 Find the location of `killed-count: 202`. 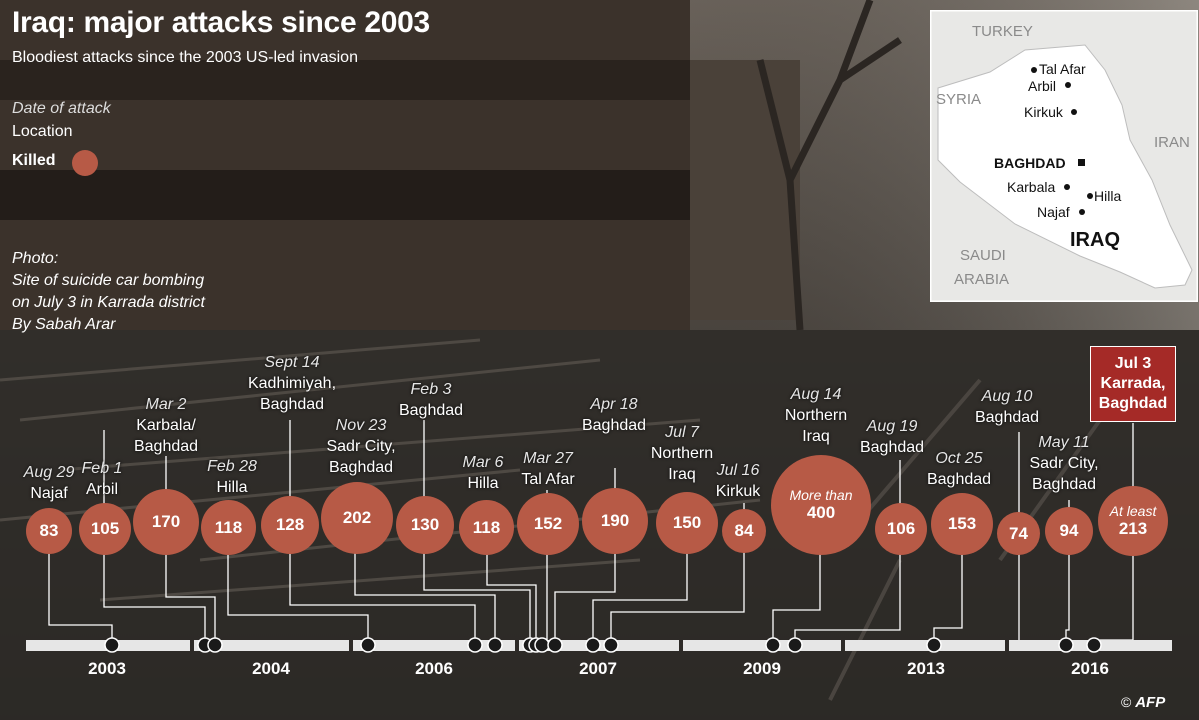

killed-count: 202 is located at coordinates (357, 517).